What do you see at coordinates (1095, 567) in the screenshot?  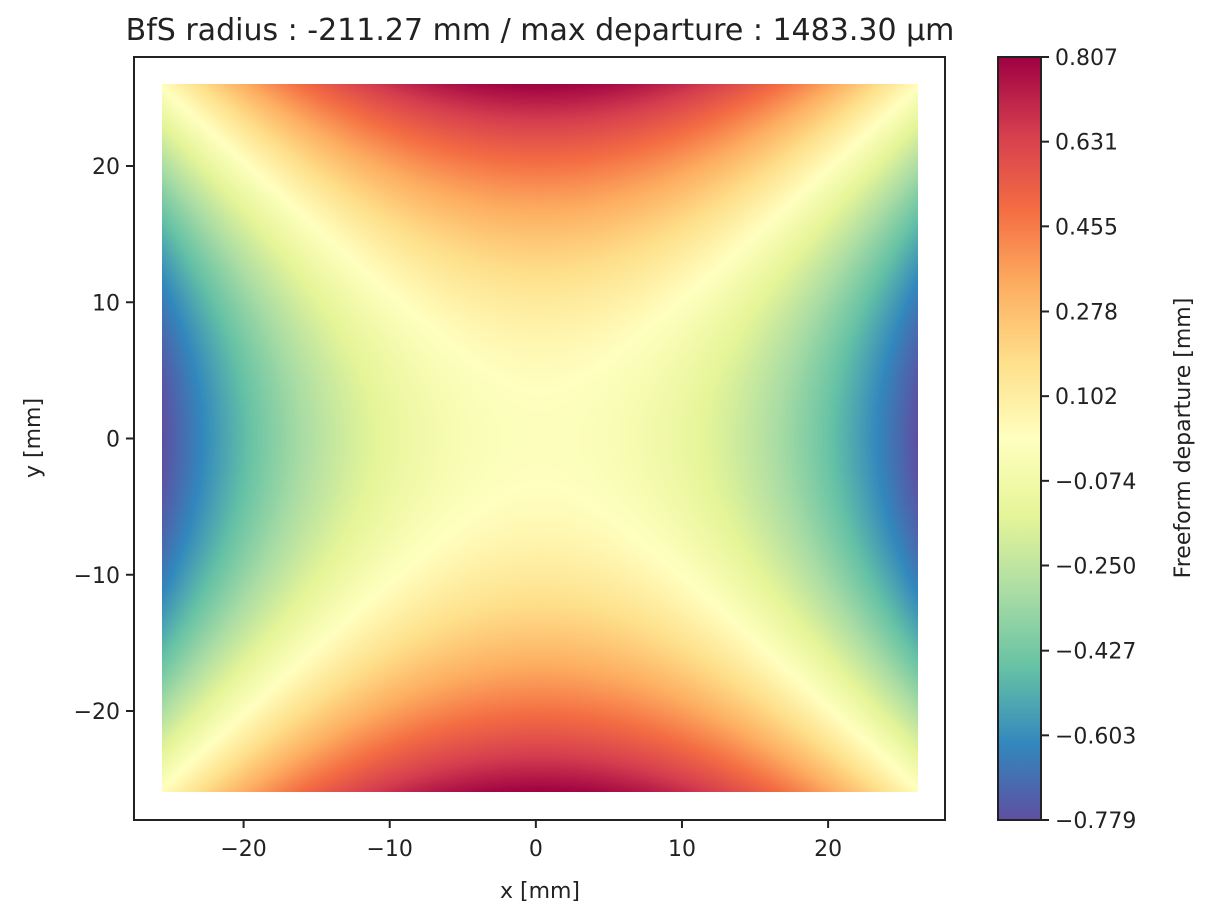 I see `colorbar-tick-label: −0.250` at bounding box center [1095, 567].